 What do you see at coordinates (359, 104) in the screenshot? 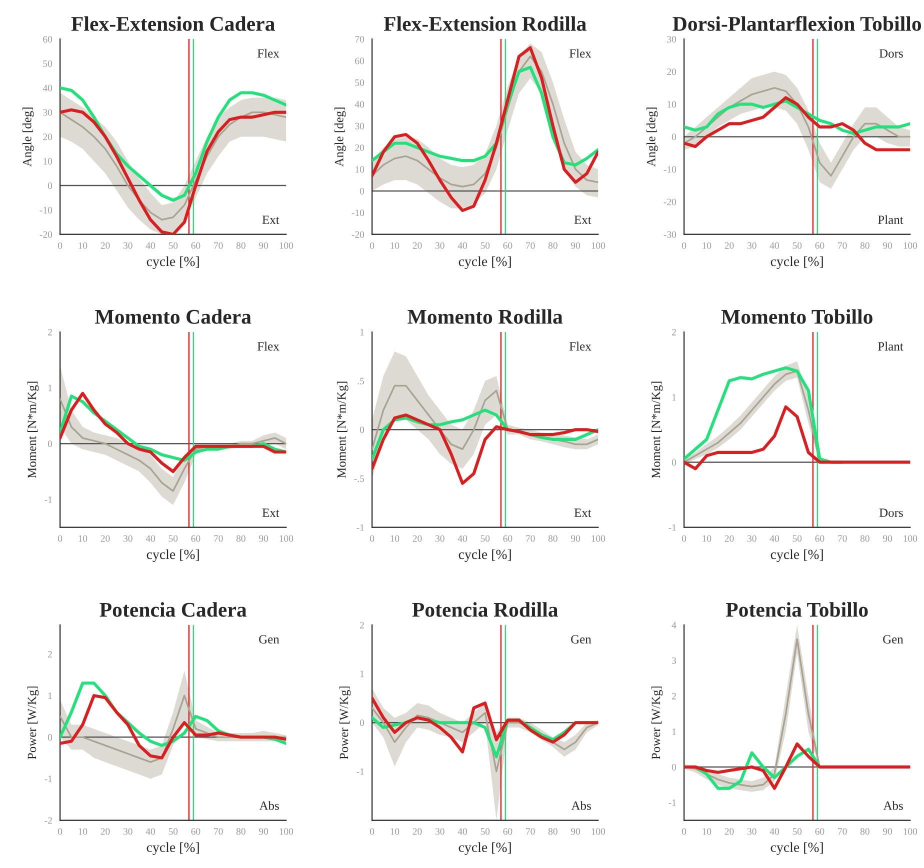
I see `y-tick-label: 40` at bounding box center [359, 104].